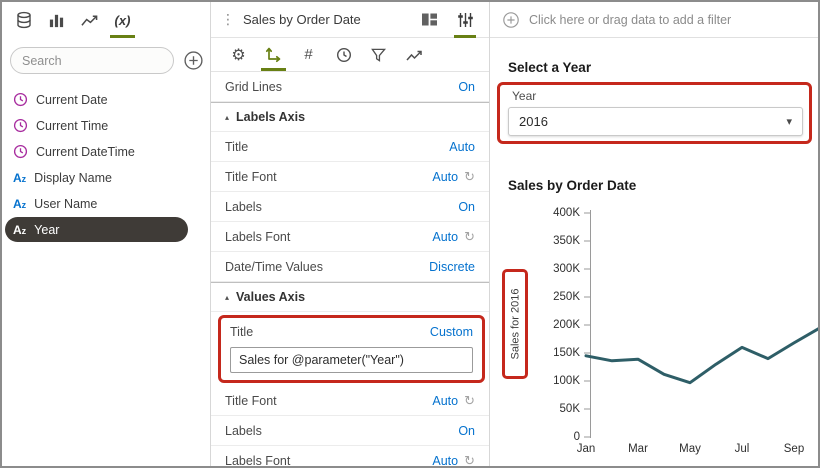 The height and width of the screenshot is (468, 820). Describe the element at coordinates (96, 99) in the screenshot. I see `list-item-current-date: Current Date` at that location.